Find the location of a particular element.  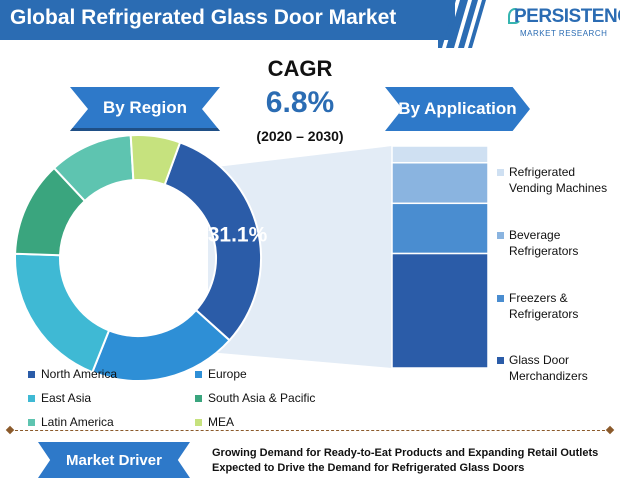

legend-label: North America is located at coordinates (79, 374).